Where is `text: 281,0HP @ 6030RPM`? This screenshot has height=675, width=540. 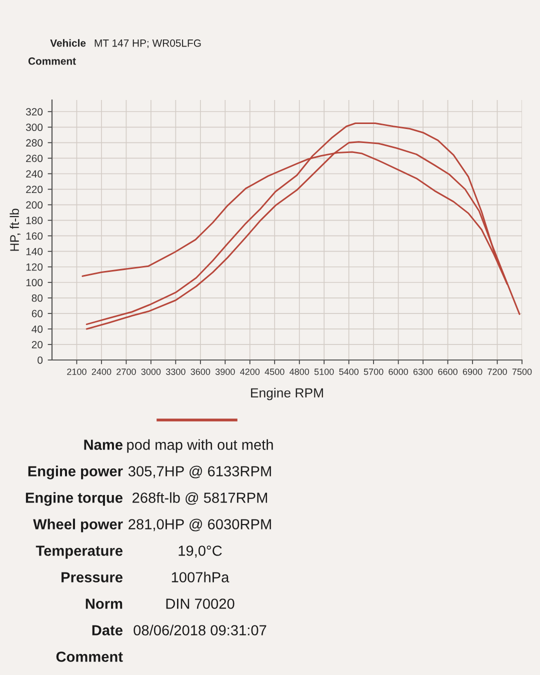
text: 281,0HP @ 6030RPM is located at coordinates (199, 525).